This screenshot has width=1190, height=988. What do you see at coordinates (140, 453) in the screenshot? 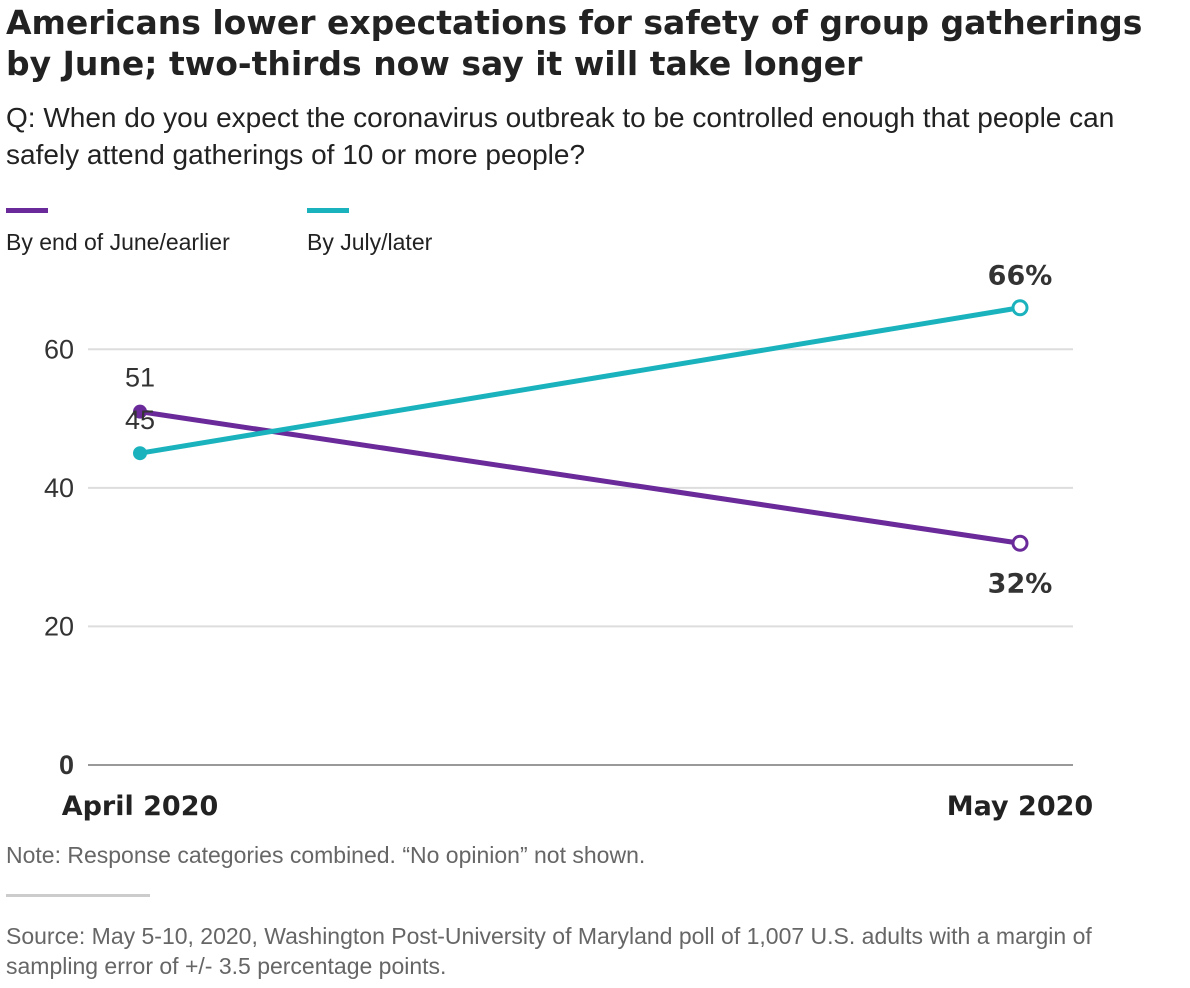
I see `point-july-april` at bounding box center [140, 453].